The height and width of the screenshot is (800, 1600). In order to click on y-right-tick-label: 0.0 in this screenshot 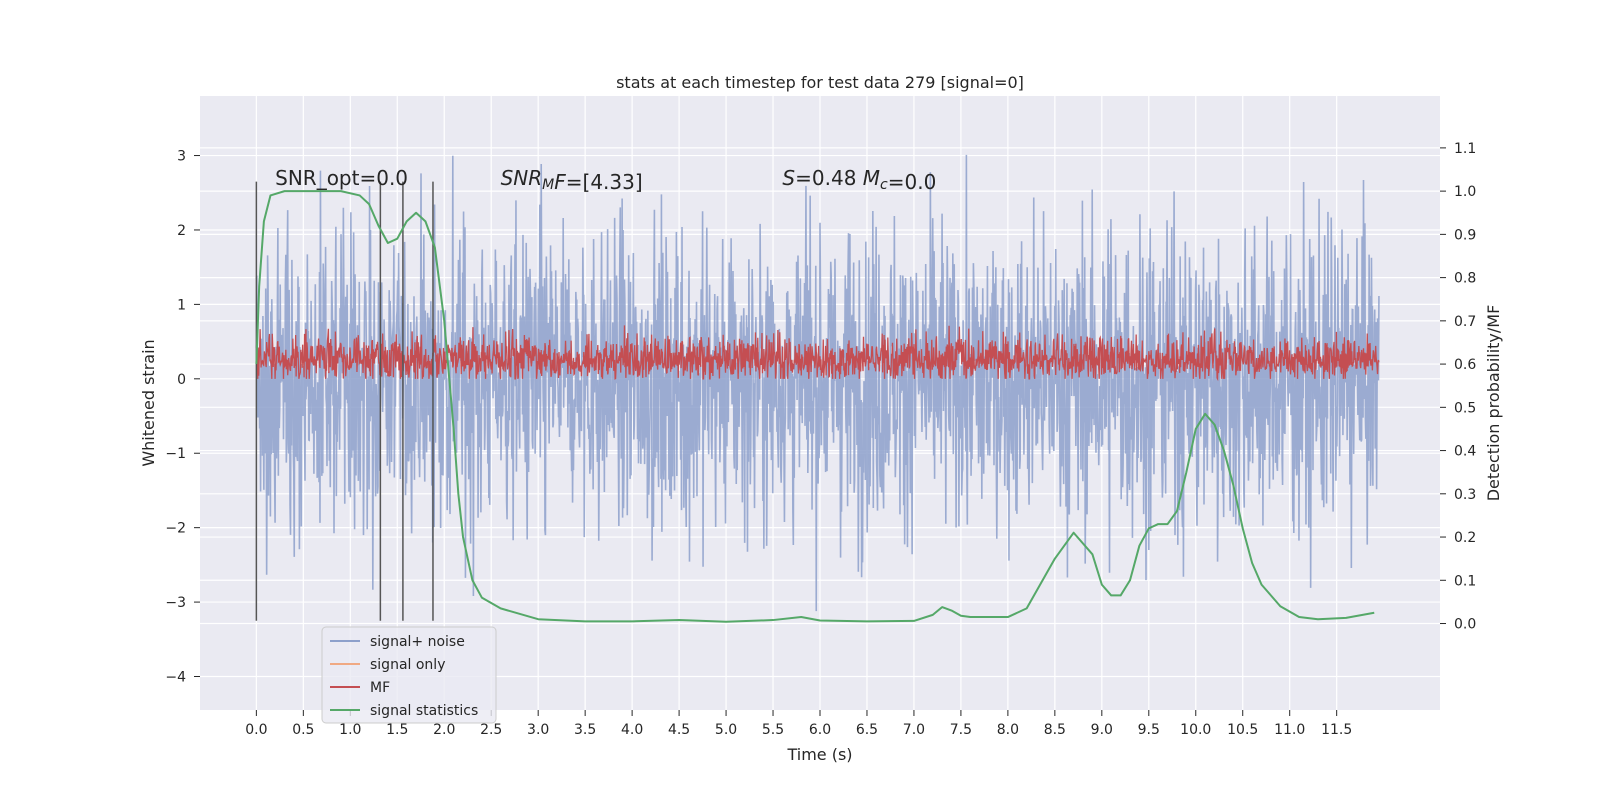, I will do `click(1465, 625)`.